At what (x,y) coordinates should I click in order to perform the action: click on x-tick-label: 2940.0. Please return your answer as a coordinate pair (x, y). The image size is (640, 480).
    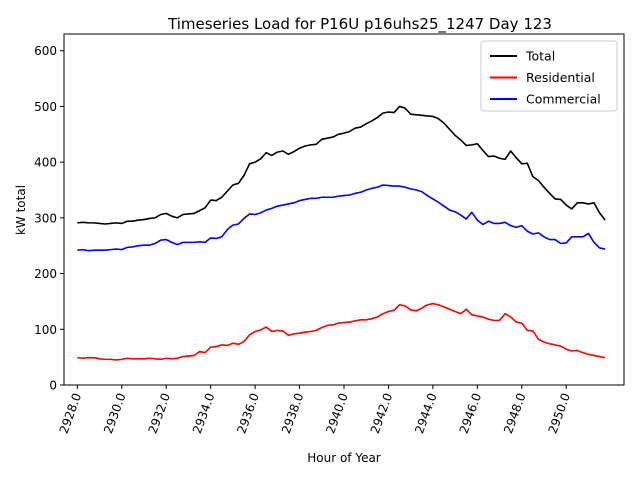
    Looking at the image, I should click on (337, 413).